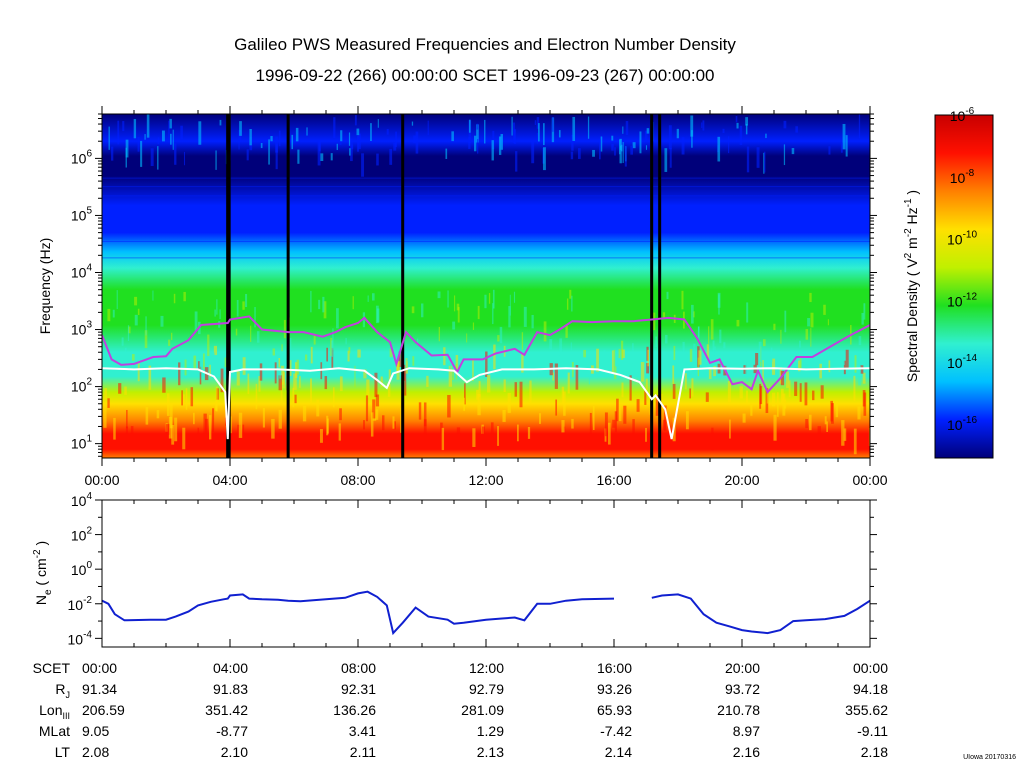 This screenshot has height=767, width=1024. I want to click on ephemeris-value: 206.59, so click(103, 710).